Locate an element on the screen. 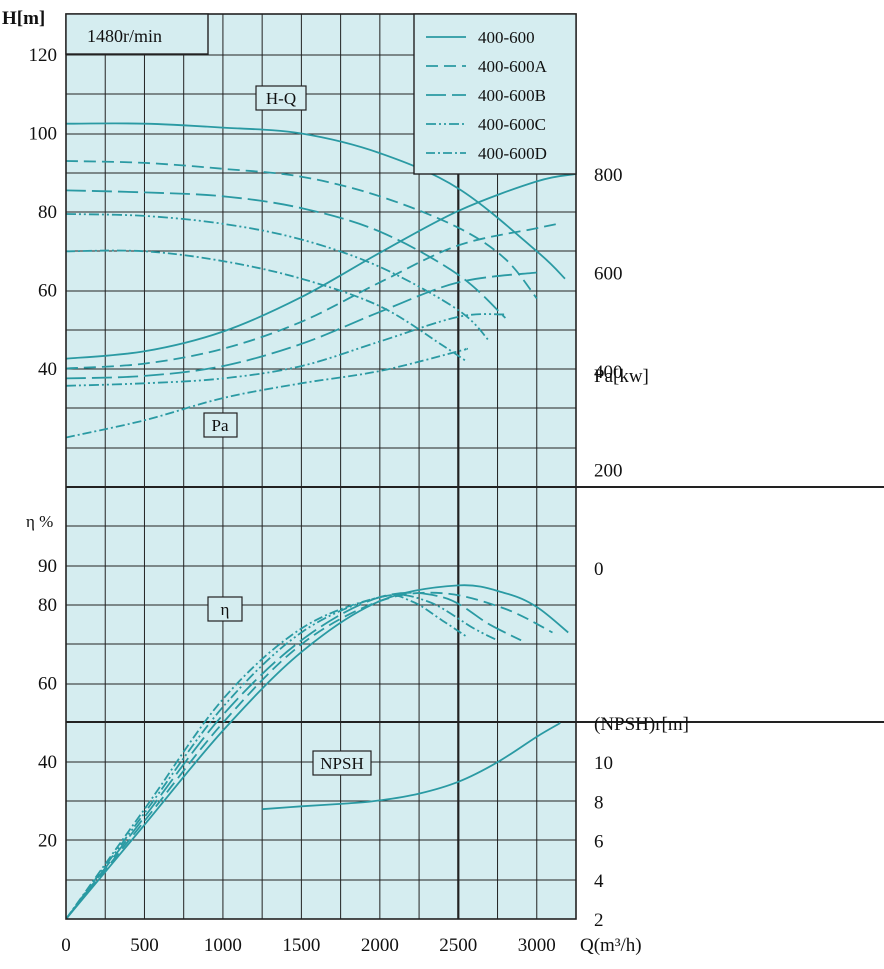 The width and height of the screenshot is (884, 969). legend-box is located at coordinates (495, 94).